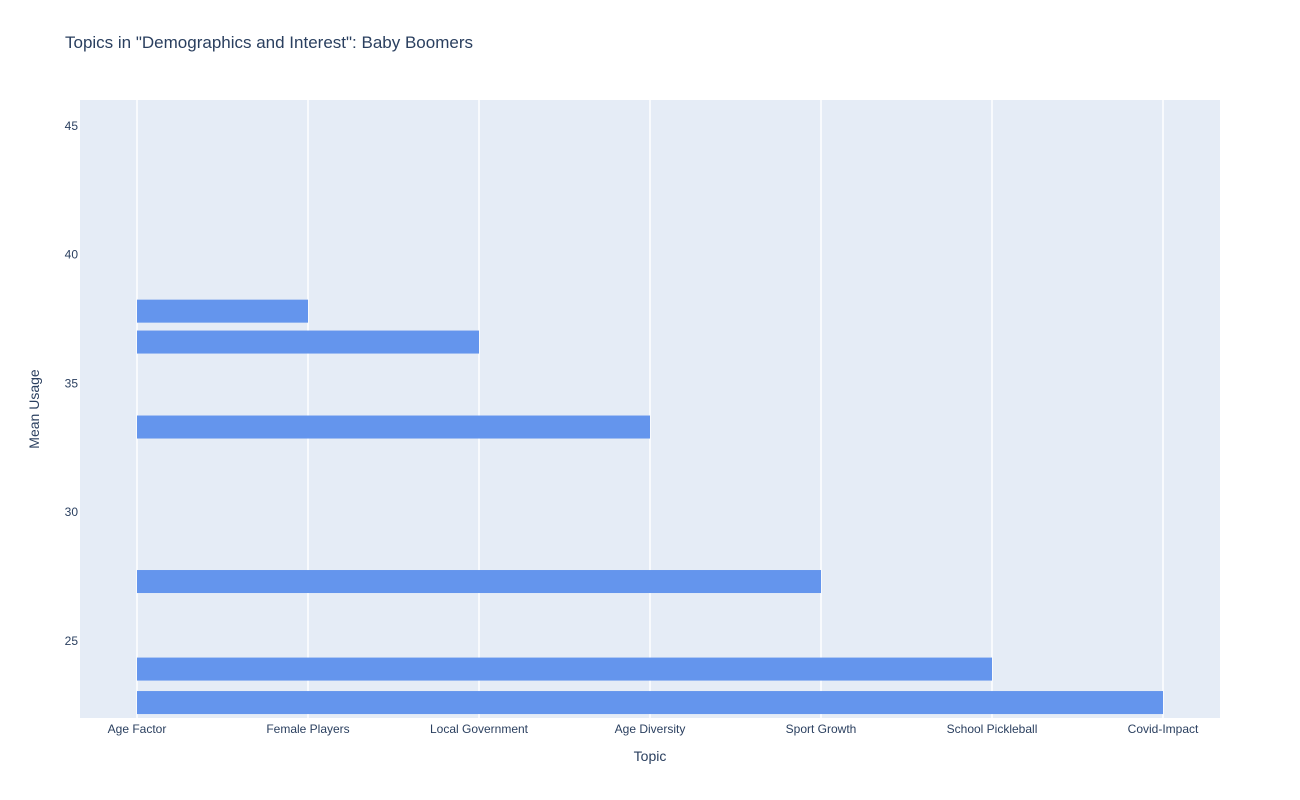 This screenshot has width=1300, height=800. I want to click on y-tick-label: 40, so click(72, 255).